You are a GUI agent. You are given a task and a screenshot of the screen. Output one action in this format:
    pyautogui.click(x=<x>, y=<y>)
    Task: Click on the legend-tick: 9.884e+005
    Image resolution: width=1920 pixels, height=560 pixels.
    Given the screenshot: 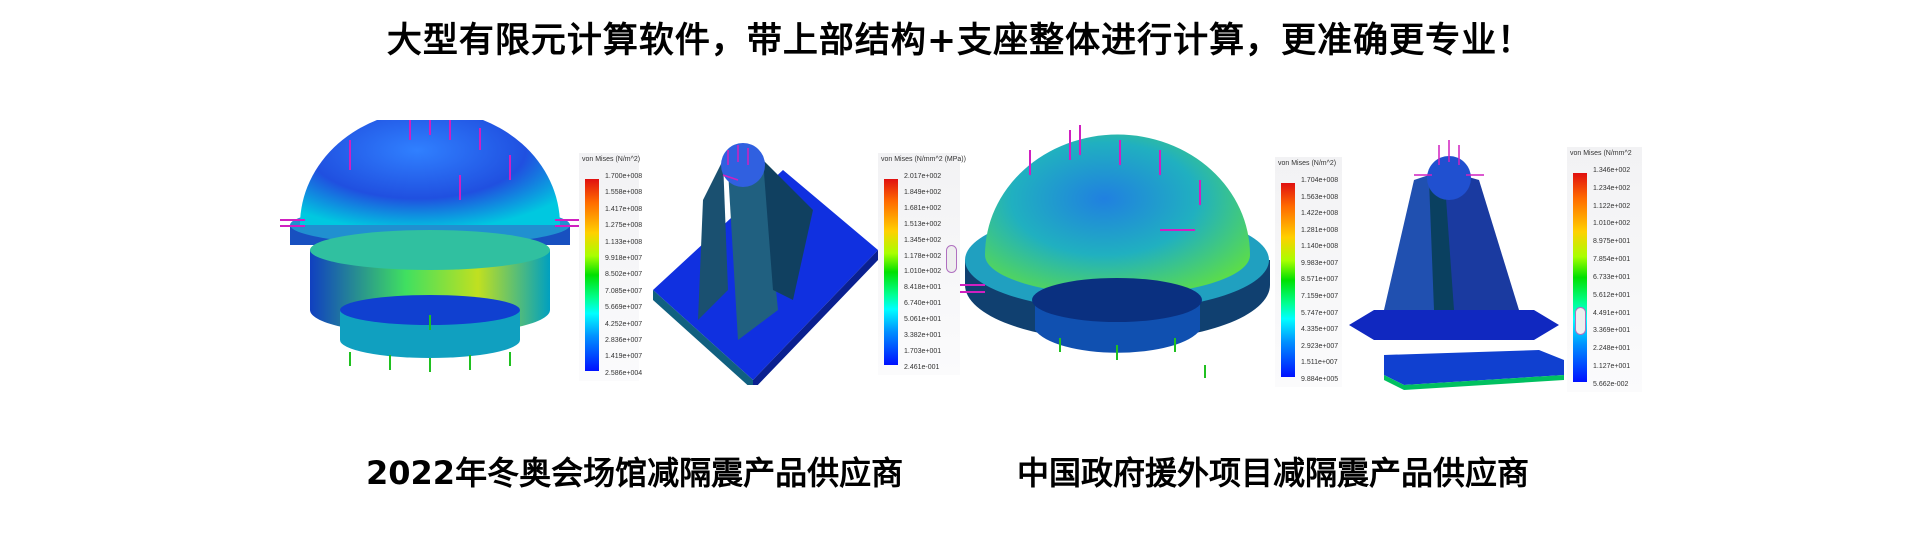 What is the action you would take?
    pyautogui.click(x=1320, y=379)
    